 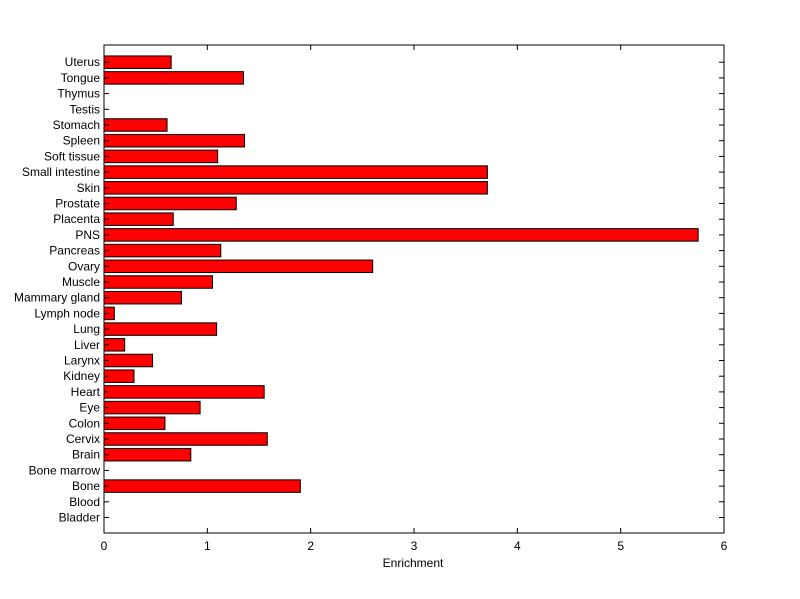 What do you see at coordinates (134, 423) in the screenshot?
I see `bar-colon` at bounding box center [134, 423].